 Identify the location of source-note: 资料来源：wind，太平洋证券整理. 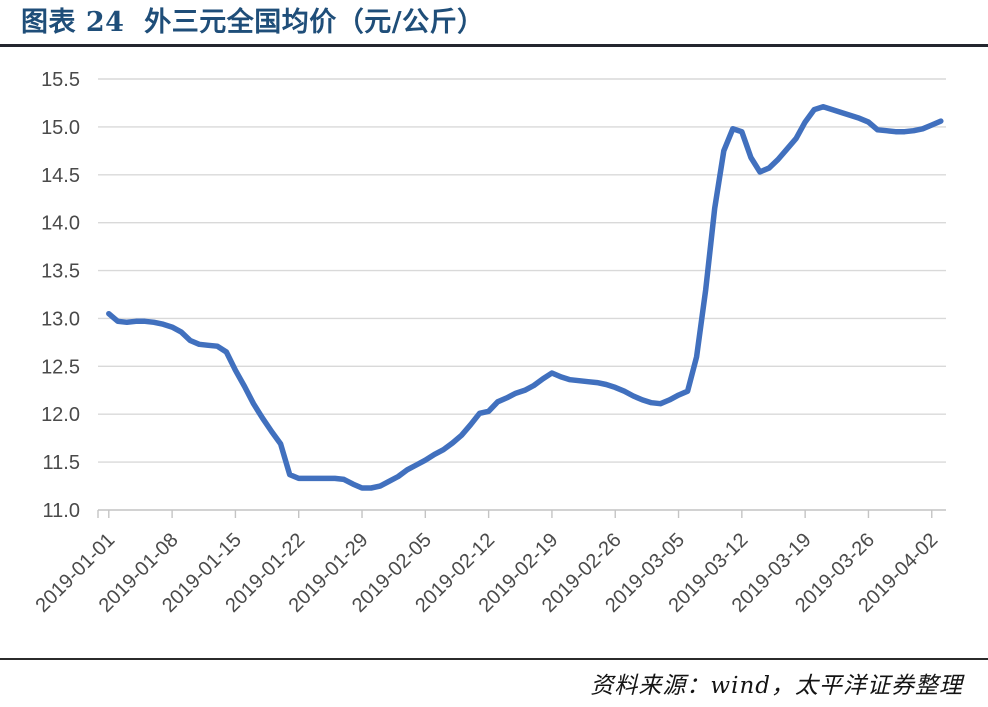
(776, 686).